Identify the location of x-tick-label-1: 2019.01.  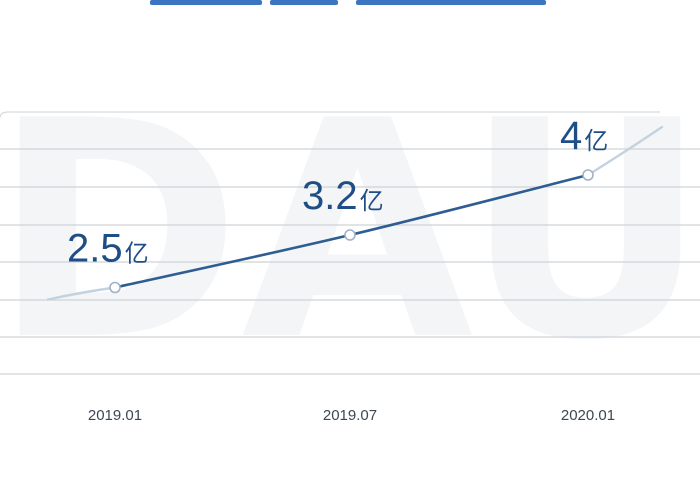
(115, 415).